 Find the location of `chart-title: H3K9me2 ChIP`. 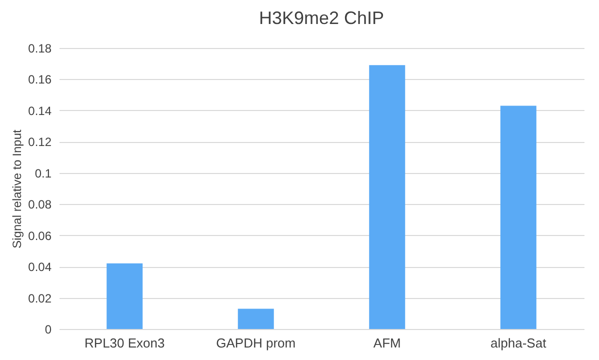

chart-title: H3K9me2 ChIP is located at coordinates (321, 18).